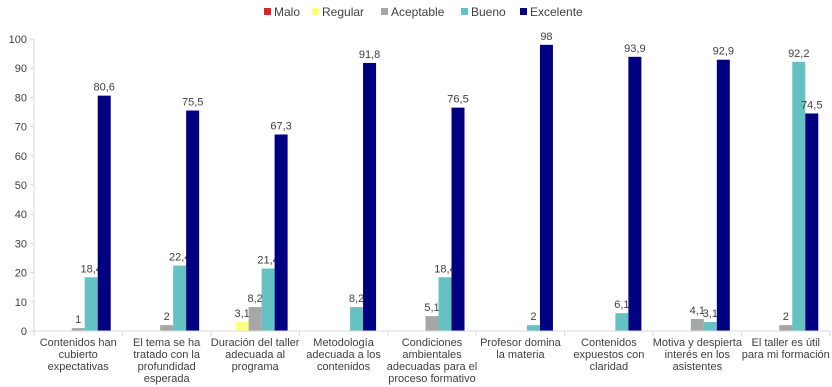 Image resolution: width=832 pixels, height=387 pixels. What do you see at coordinates (267, 261) in the screenshot?
I see `data-label-bueno: 21,4` at bounding box center [267, 261].